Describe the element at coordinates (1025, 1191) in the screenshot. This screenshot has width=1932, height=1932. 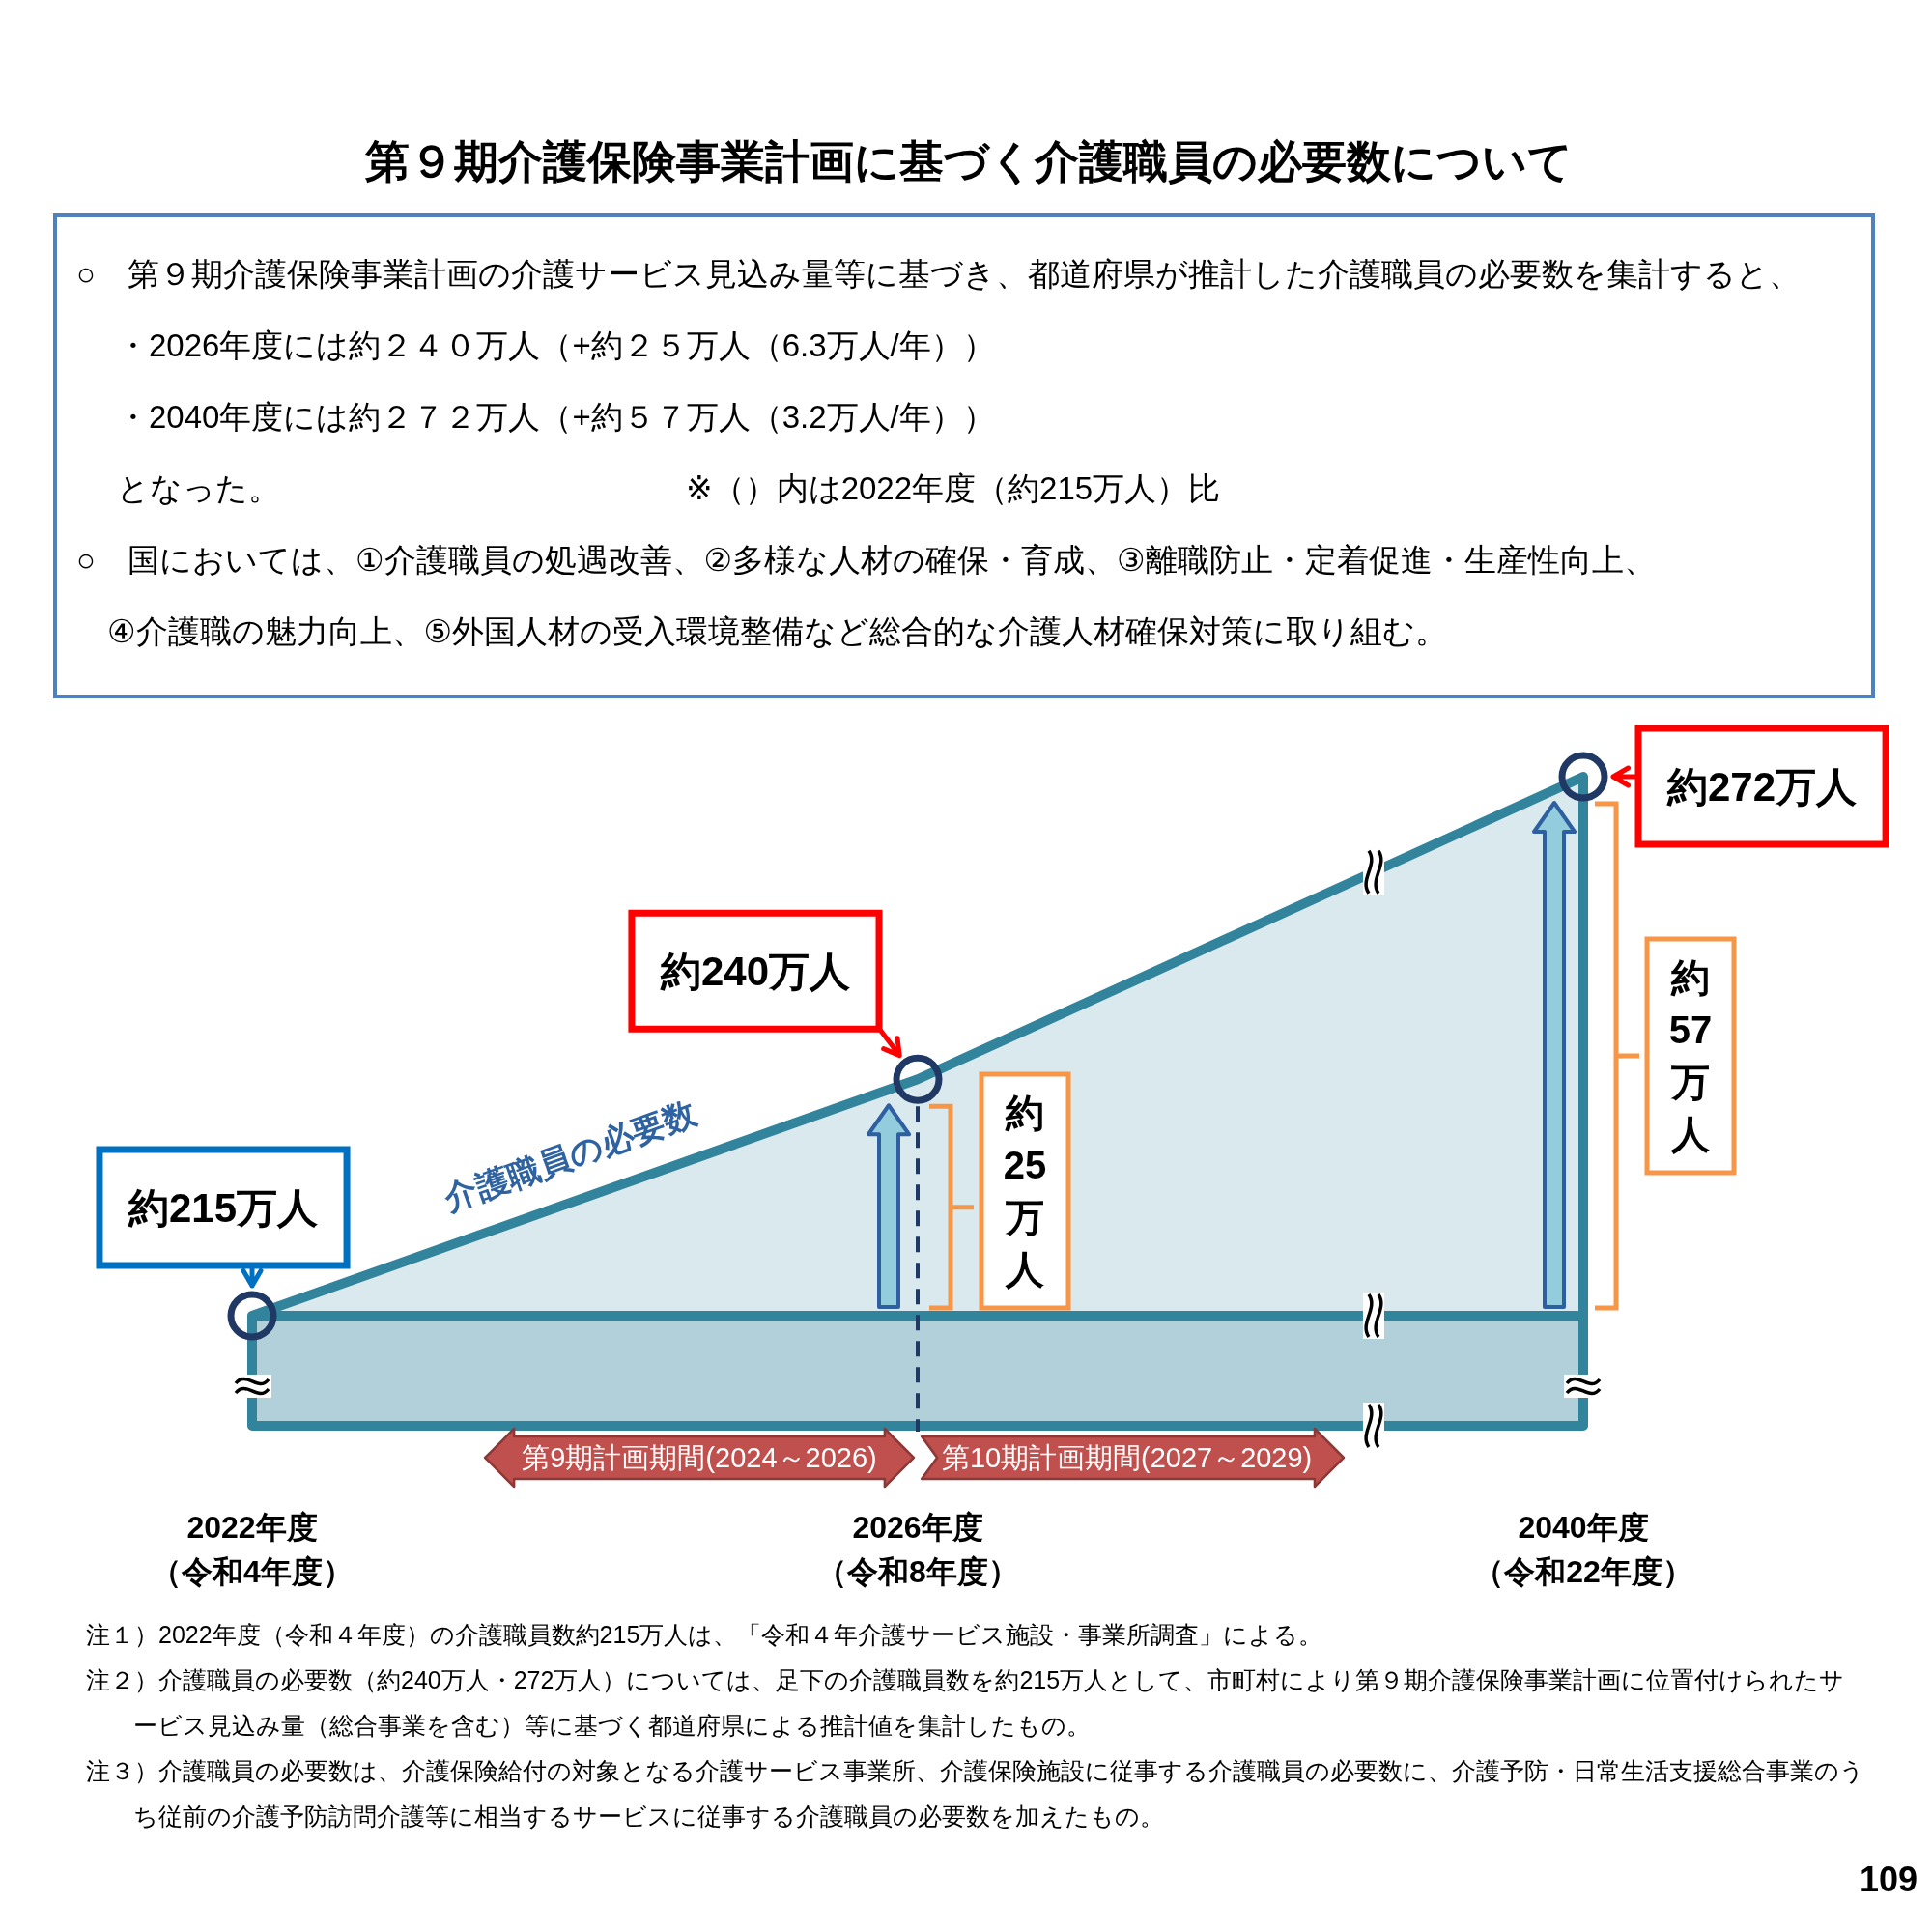
I see `annotation: 約25万人` at that location.